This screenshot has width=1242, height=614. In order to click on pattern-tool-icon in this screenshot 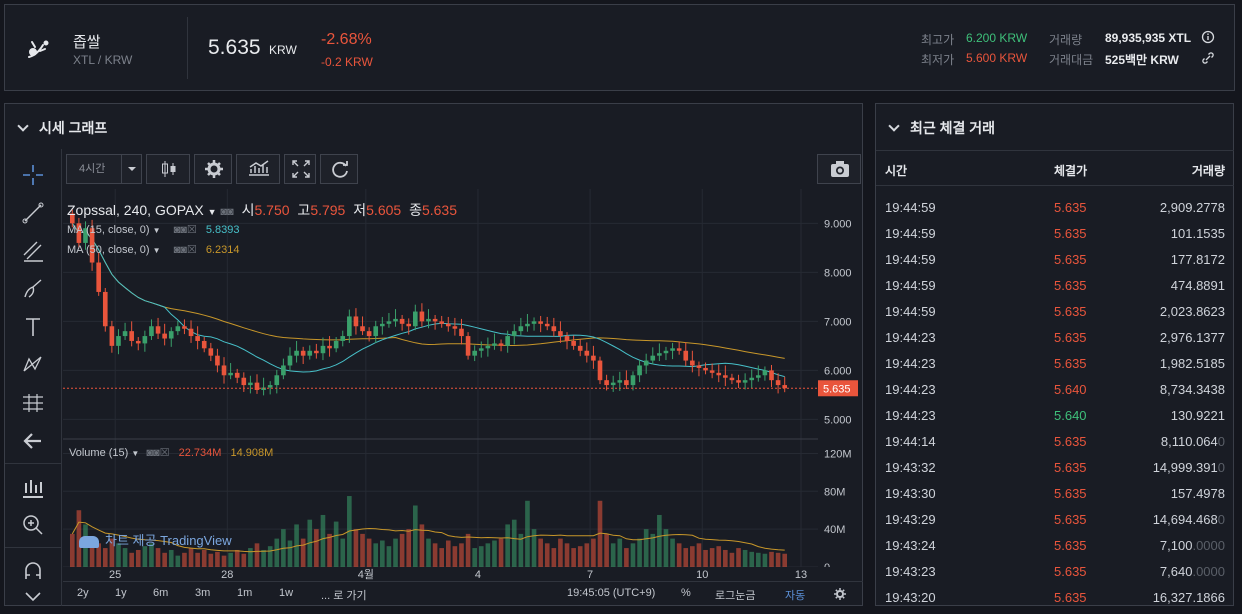, I will do `click(33, 365)`.